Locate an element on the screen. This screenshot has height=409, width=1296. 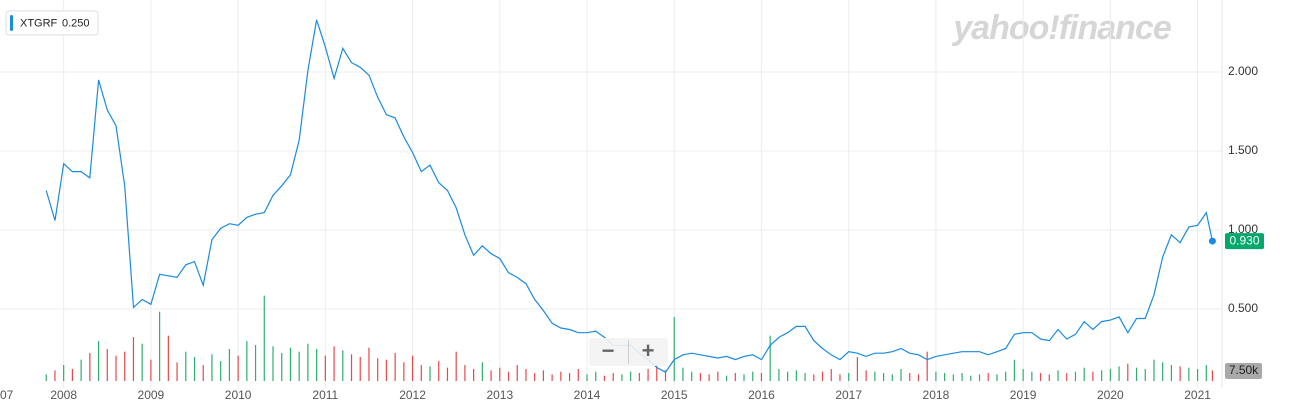
volume-tick-label: 7.50k is located at coordinates (1244, 370).